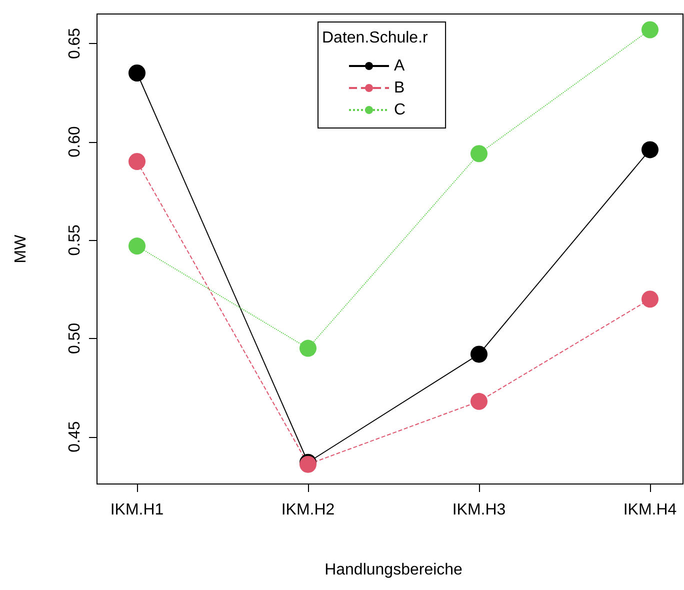 The width and height of the screenshot is (684, 590). What do you see at coordinates (393, 570) in the screenshot?
I see `x-axis-title: Handlungsbereiche` at bounding box center [393, 570].